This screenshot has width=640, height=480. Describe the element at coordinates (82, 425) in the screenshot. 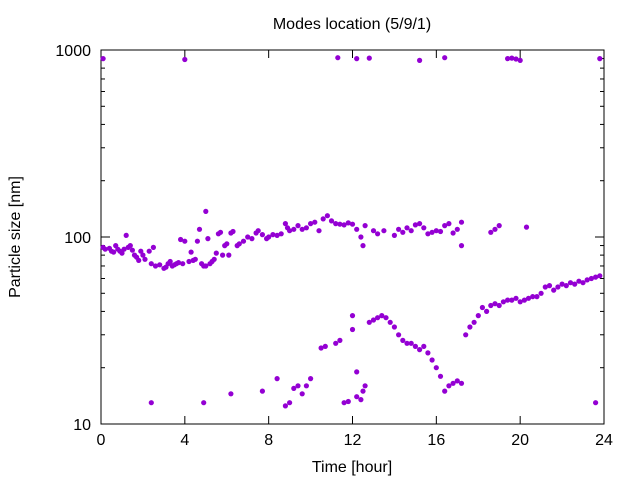

I see `y-tick-label: 10` at that location.